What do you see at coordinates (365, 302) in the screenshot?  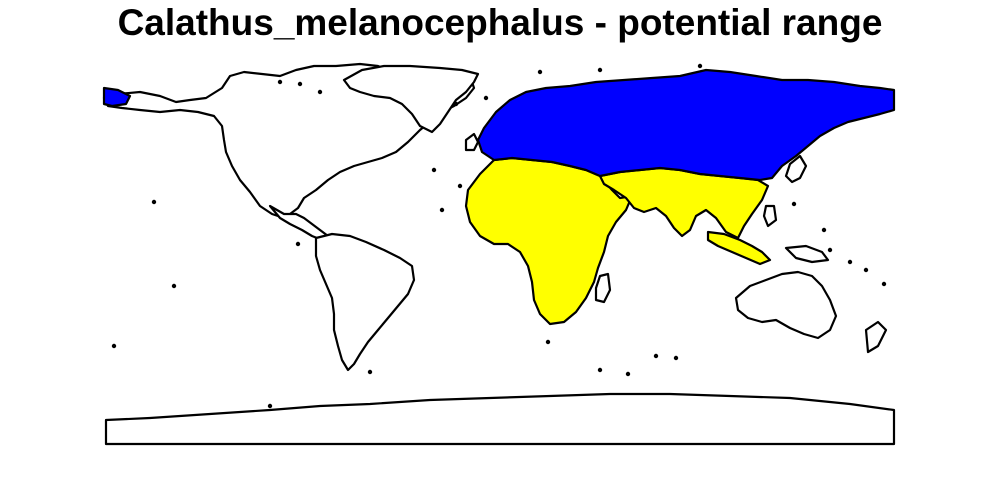 I see `south-america` at bounding box center [365, 302].